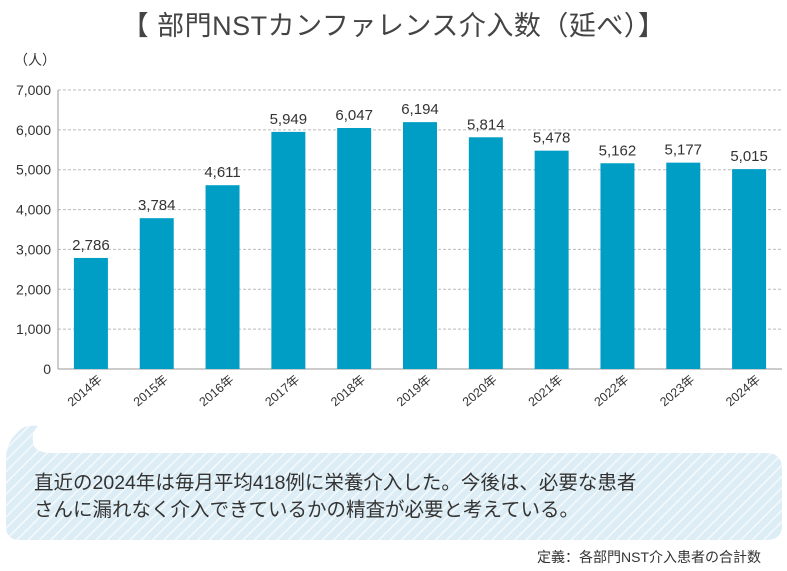 This screenshot has height=571, width=787. Describe the element at coordinates (546, 391) in the screenshot. I see `x-tick-label: 2021年` at that location.